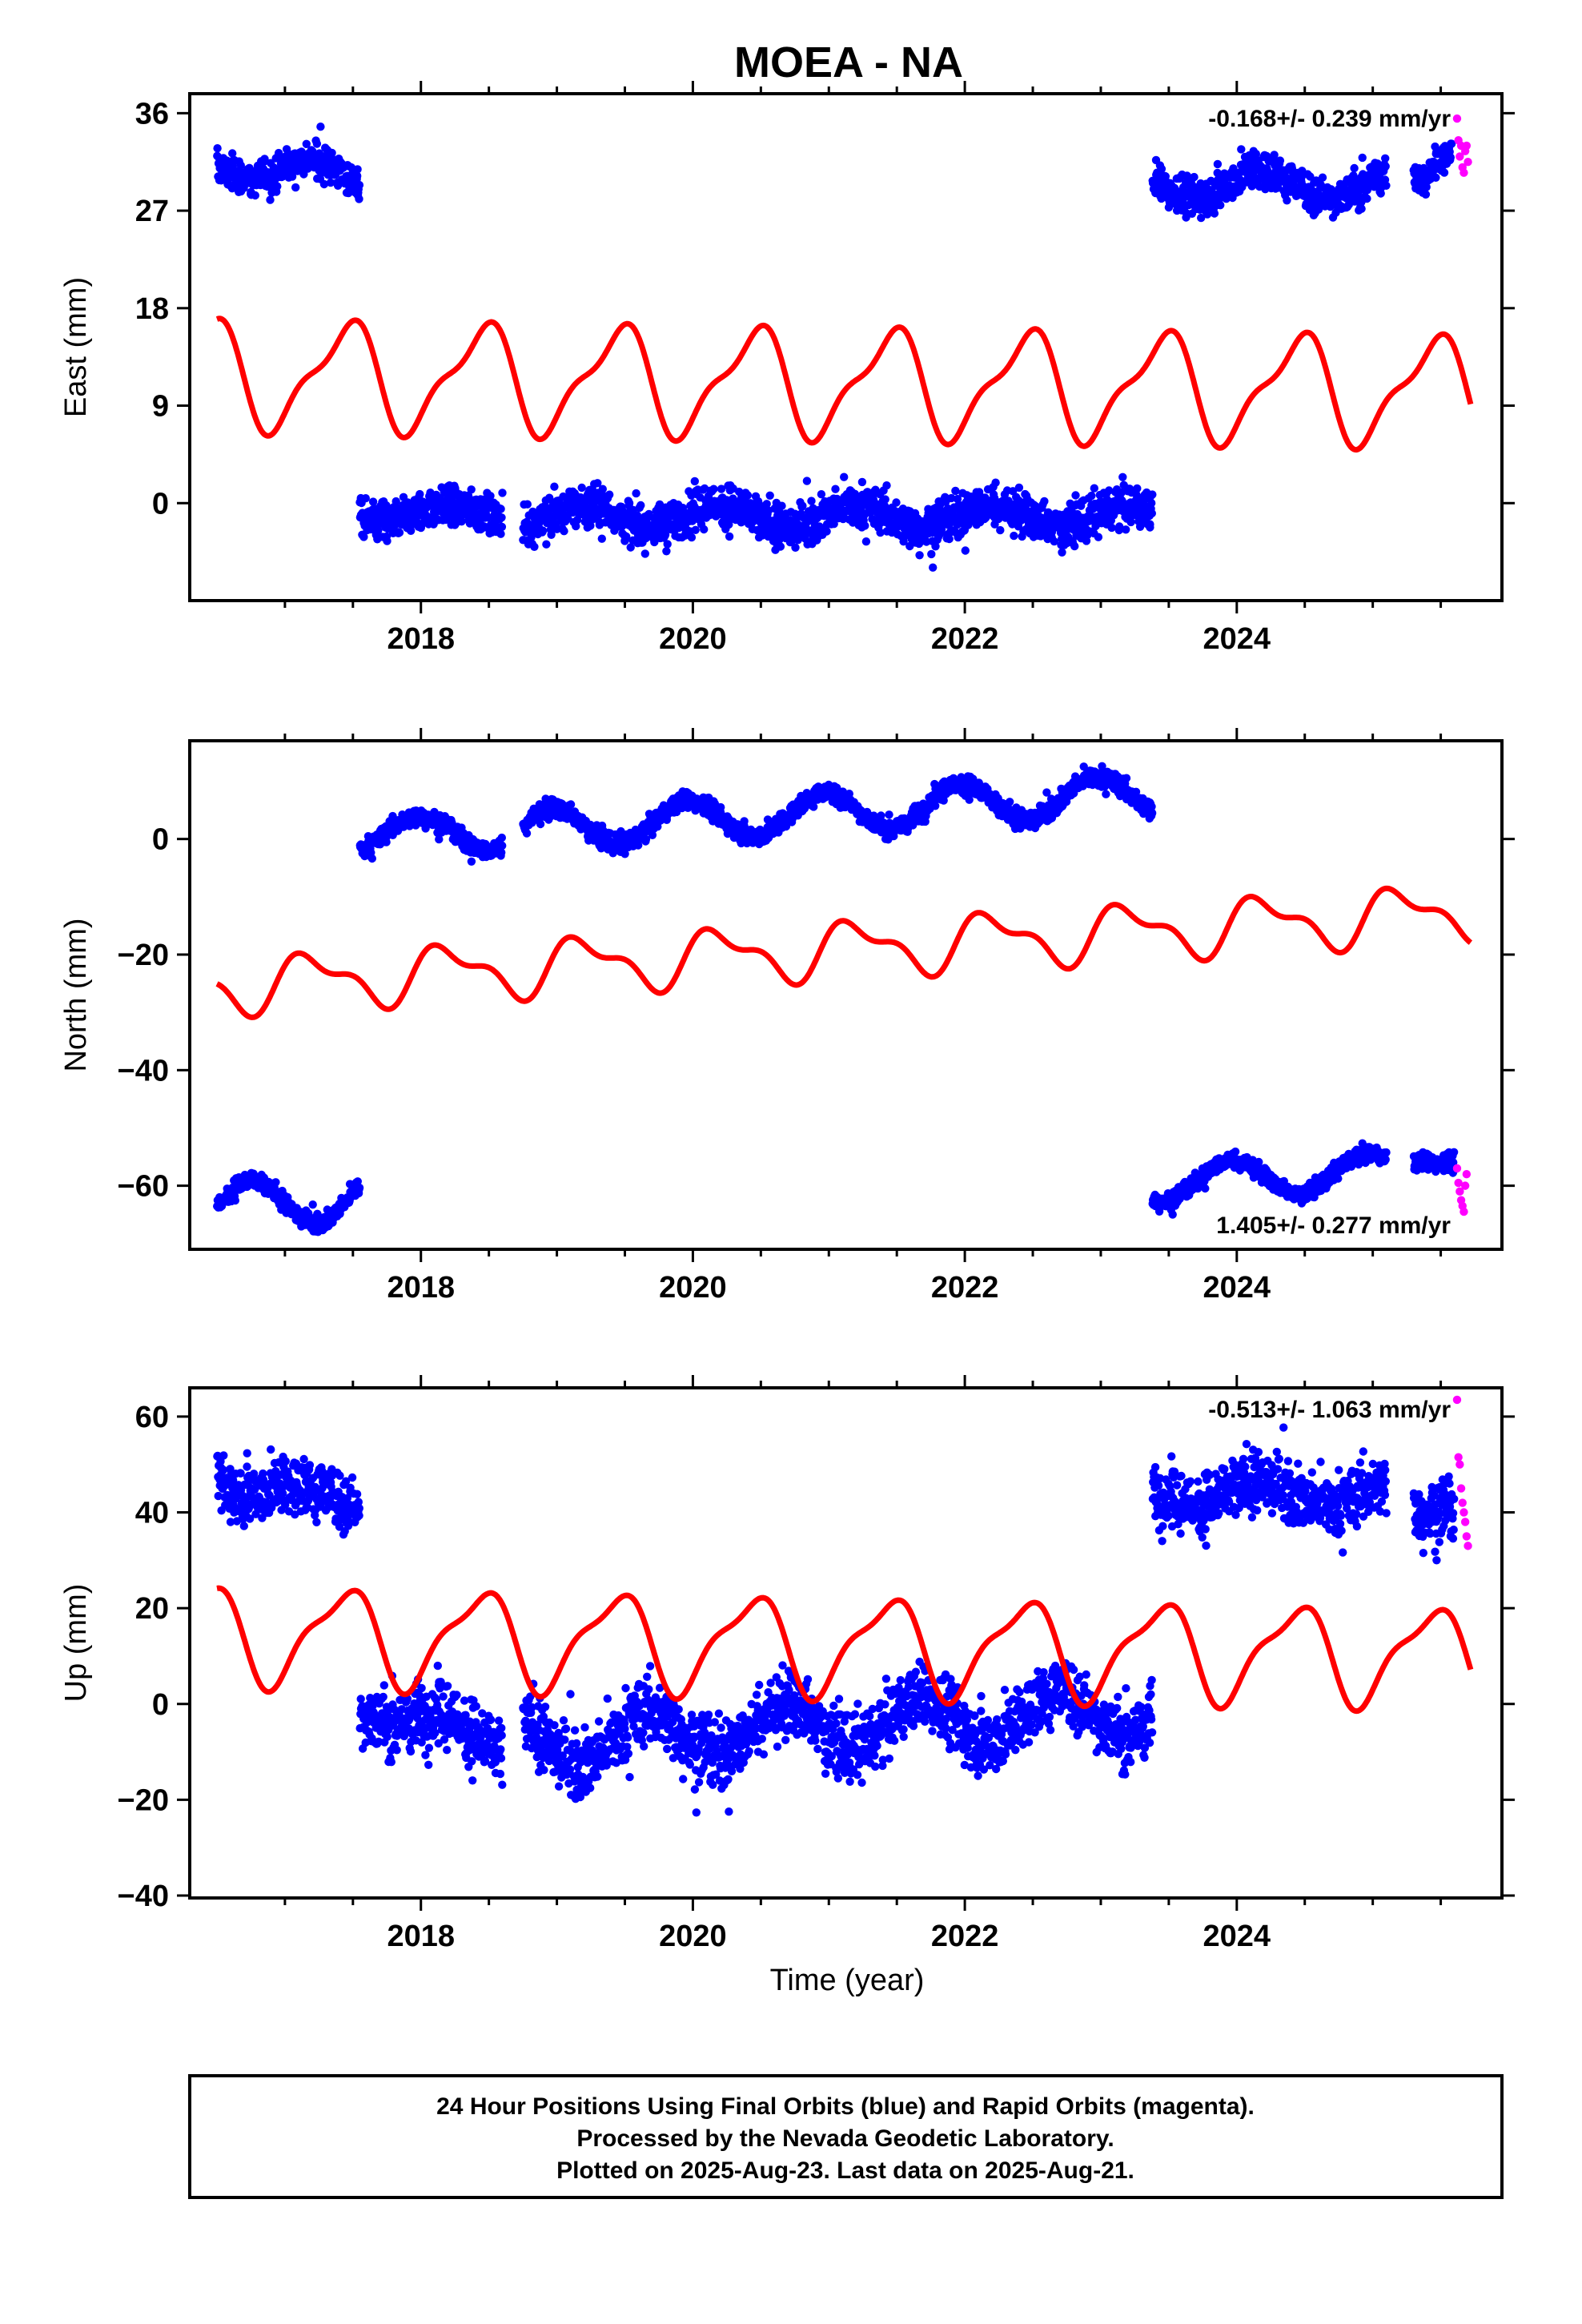 The image size is (1582, 2324). I want to click on y-tick-label: 36, so click(152, 114).